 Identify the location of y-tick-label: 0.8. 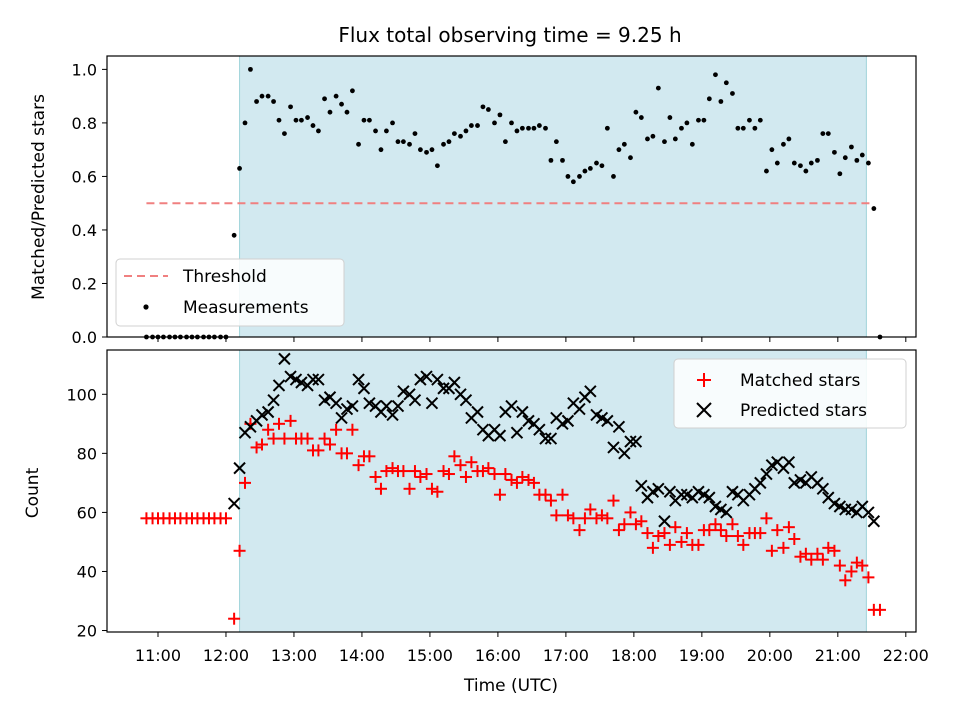
(84, 123).